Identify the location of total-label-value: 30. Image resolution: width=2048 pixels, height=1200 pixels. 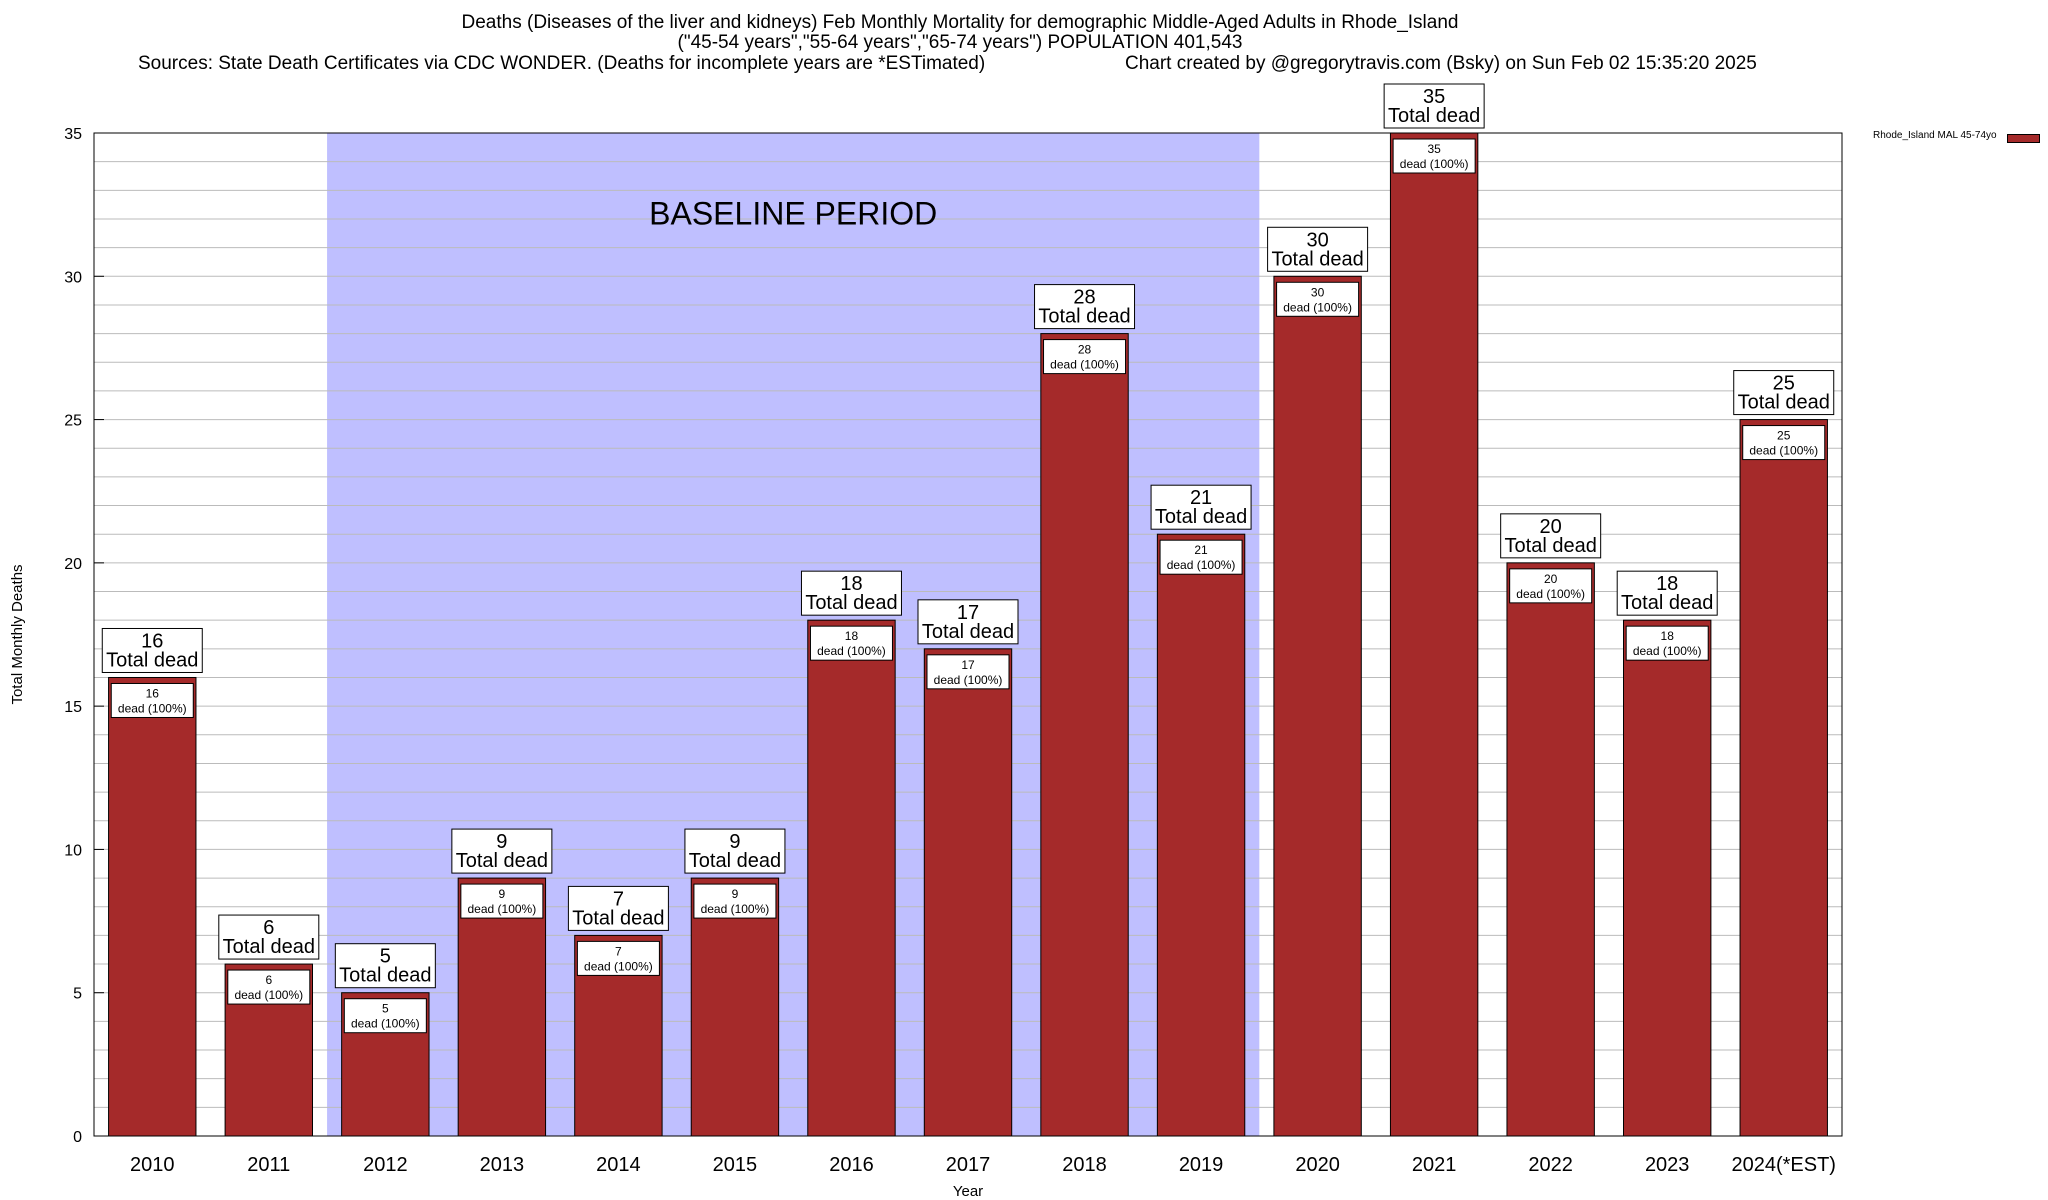
(1317, 240).